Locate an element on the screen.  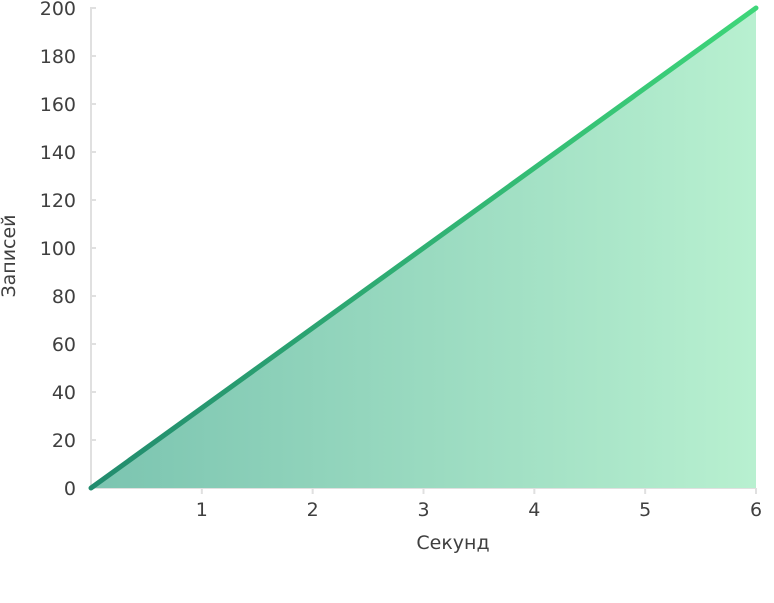
y-tick-label: 140 is located at coordinates (58, 153).